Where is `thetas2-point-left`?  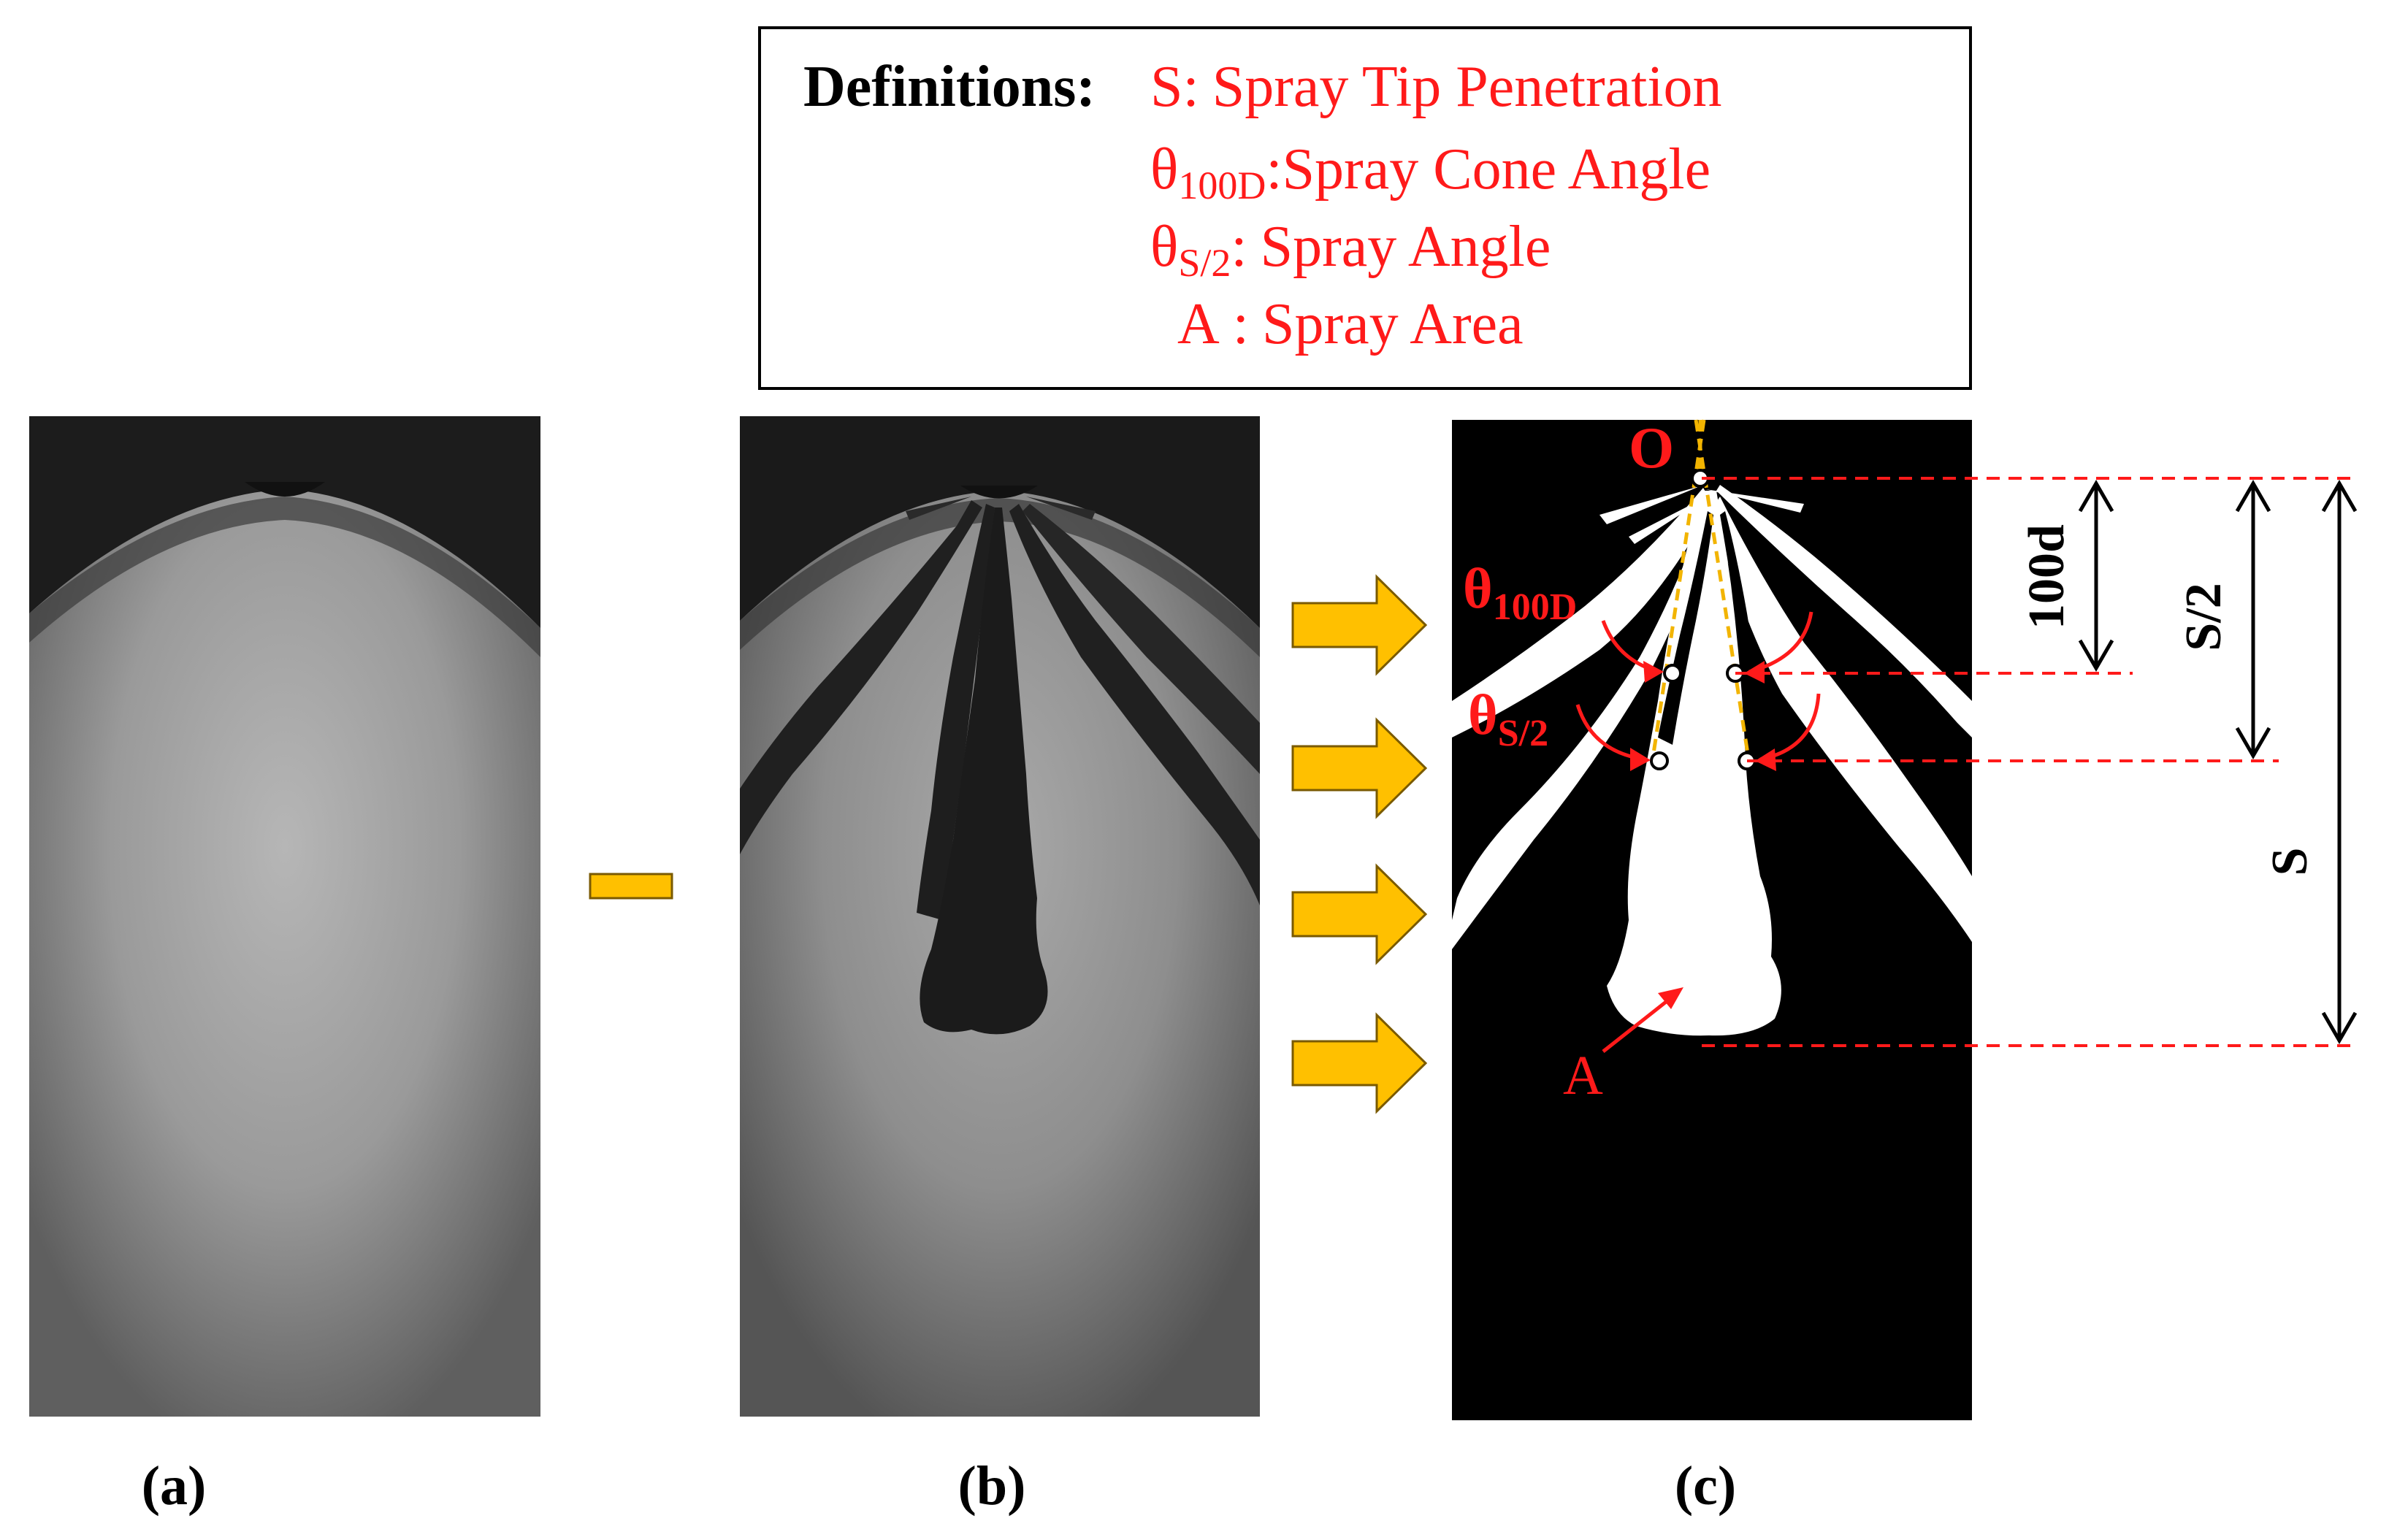 thetas2-point-left is located at coordinates (1660, 760).